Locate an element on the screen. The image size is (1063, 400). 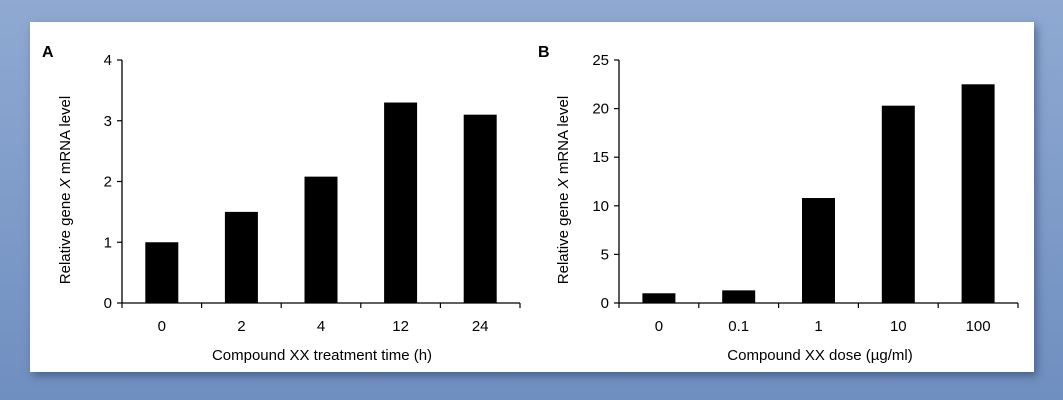
y-axis-title-a: Relative gene X mRNA level is located at coordinates (65, 190).